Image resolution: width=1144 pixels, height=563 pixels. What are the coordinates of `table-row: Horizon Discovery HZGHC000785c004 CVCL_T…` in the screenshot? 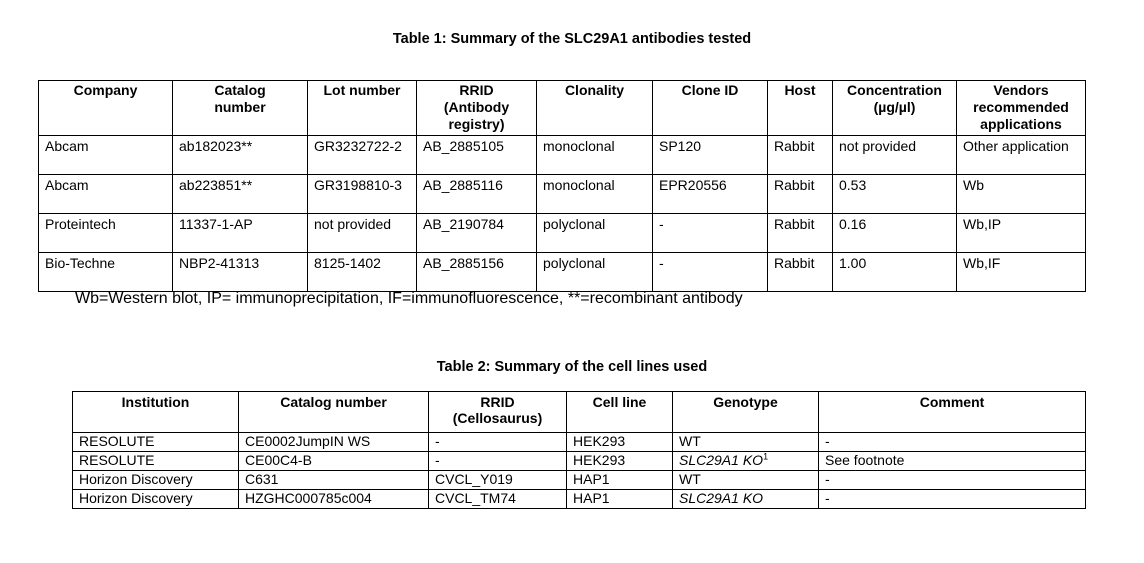 It's located at (579, 499).